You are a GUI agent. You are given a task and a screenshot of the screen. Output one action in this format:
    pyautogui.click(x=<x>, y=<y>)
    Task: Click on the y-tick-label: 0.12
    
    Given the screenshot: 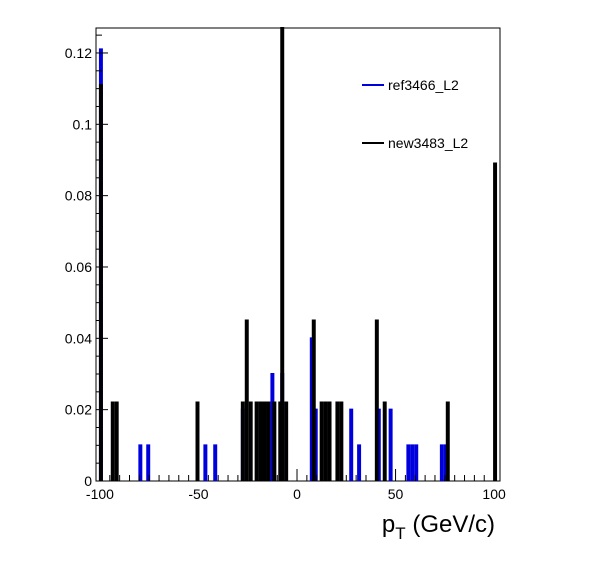 What is the action you would take?
    pyautogui.click(x=78, y=53)
    